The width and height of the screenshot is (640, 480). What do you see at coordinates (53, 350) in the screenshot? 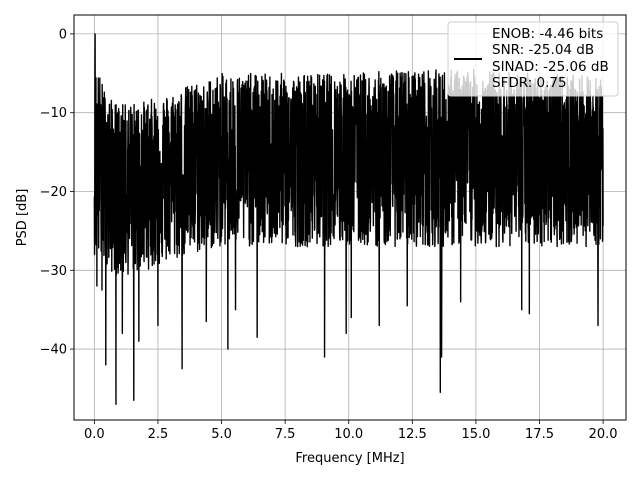
I see `y-tick-label: −40` at bounding box center [53, 350].